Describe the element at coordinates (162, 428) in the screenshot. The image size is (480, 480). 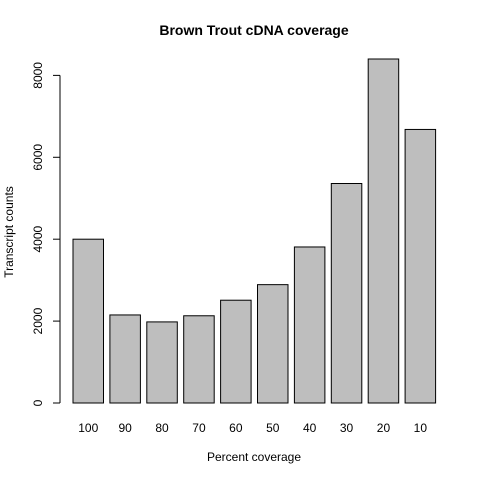
I see `x-tick-label: 80` at that location.